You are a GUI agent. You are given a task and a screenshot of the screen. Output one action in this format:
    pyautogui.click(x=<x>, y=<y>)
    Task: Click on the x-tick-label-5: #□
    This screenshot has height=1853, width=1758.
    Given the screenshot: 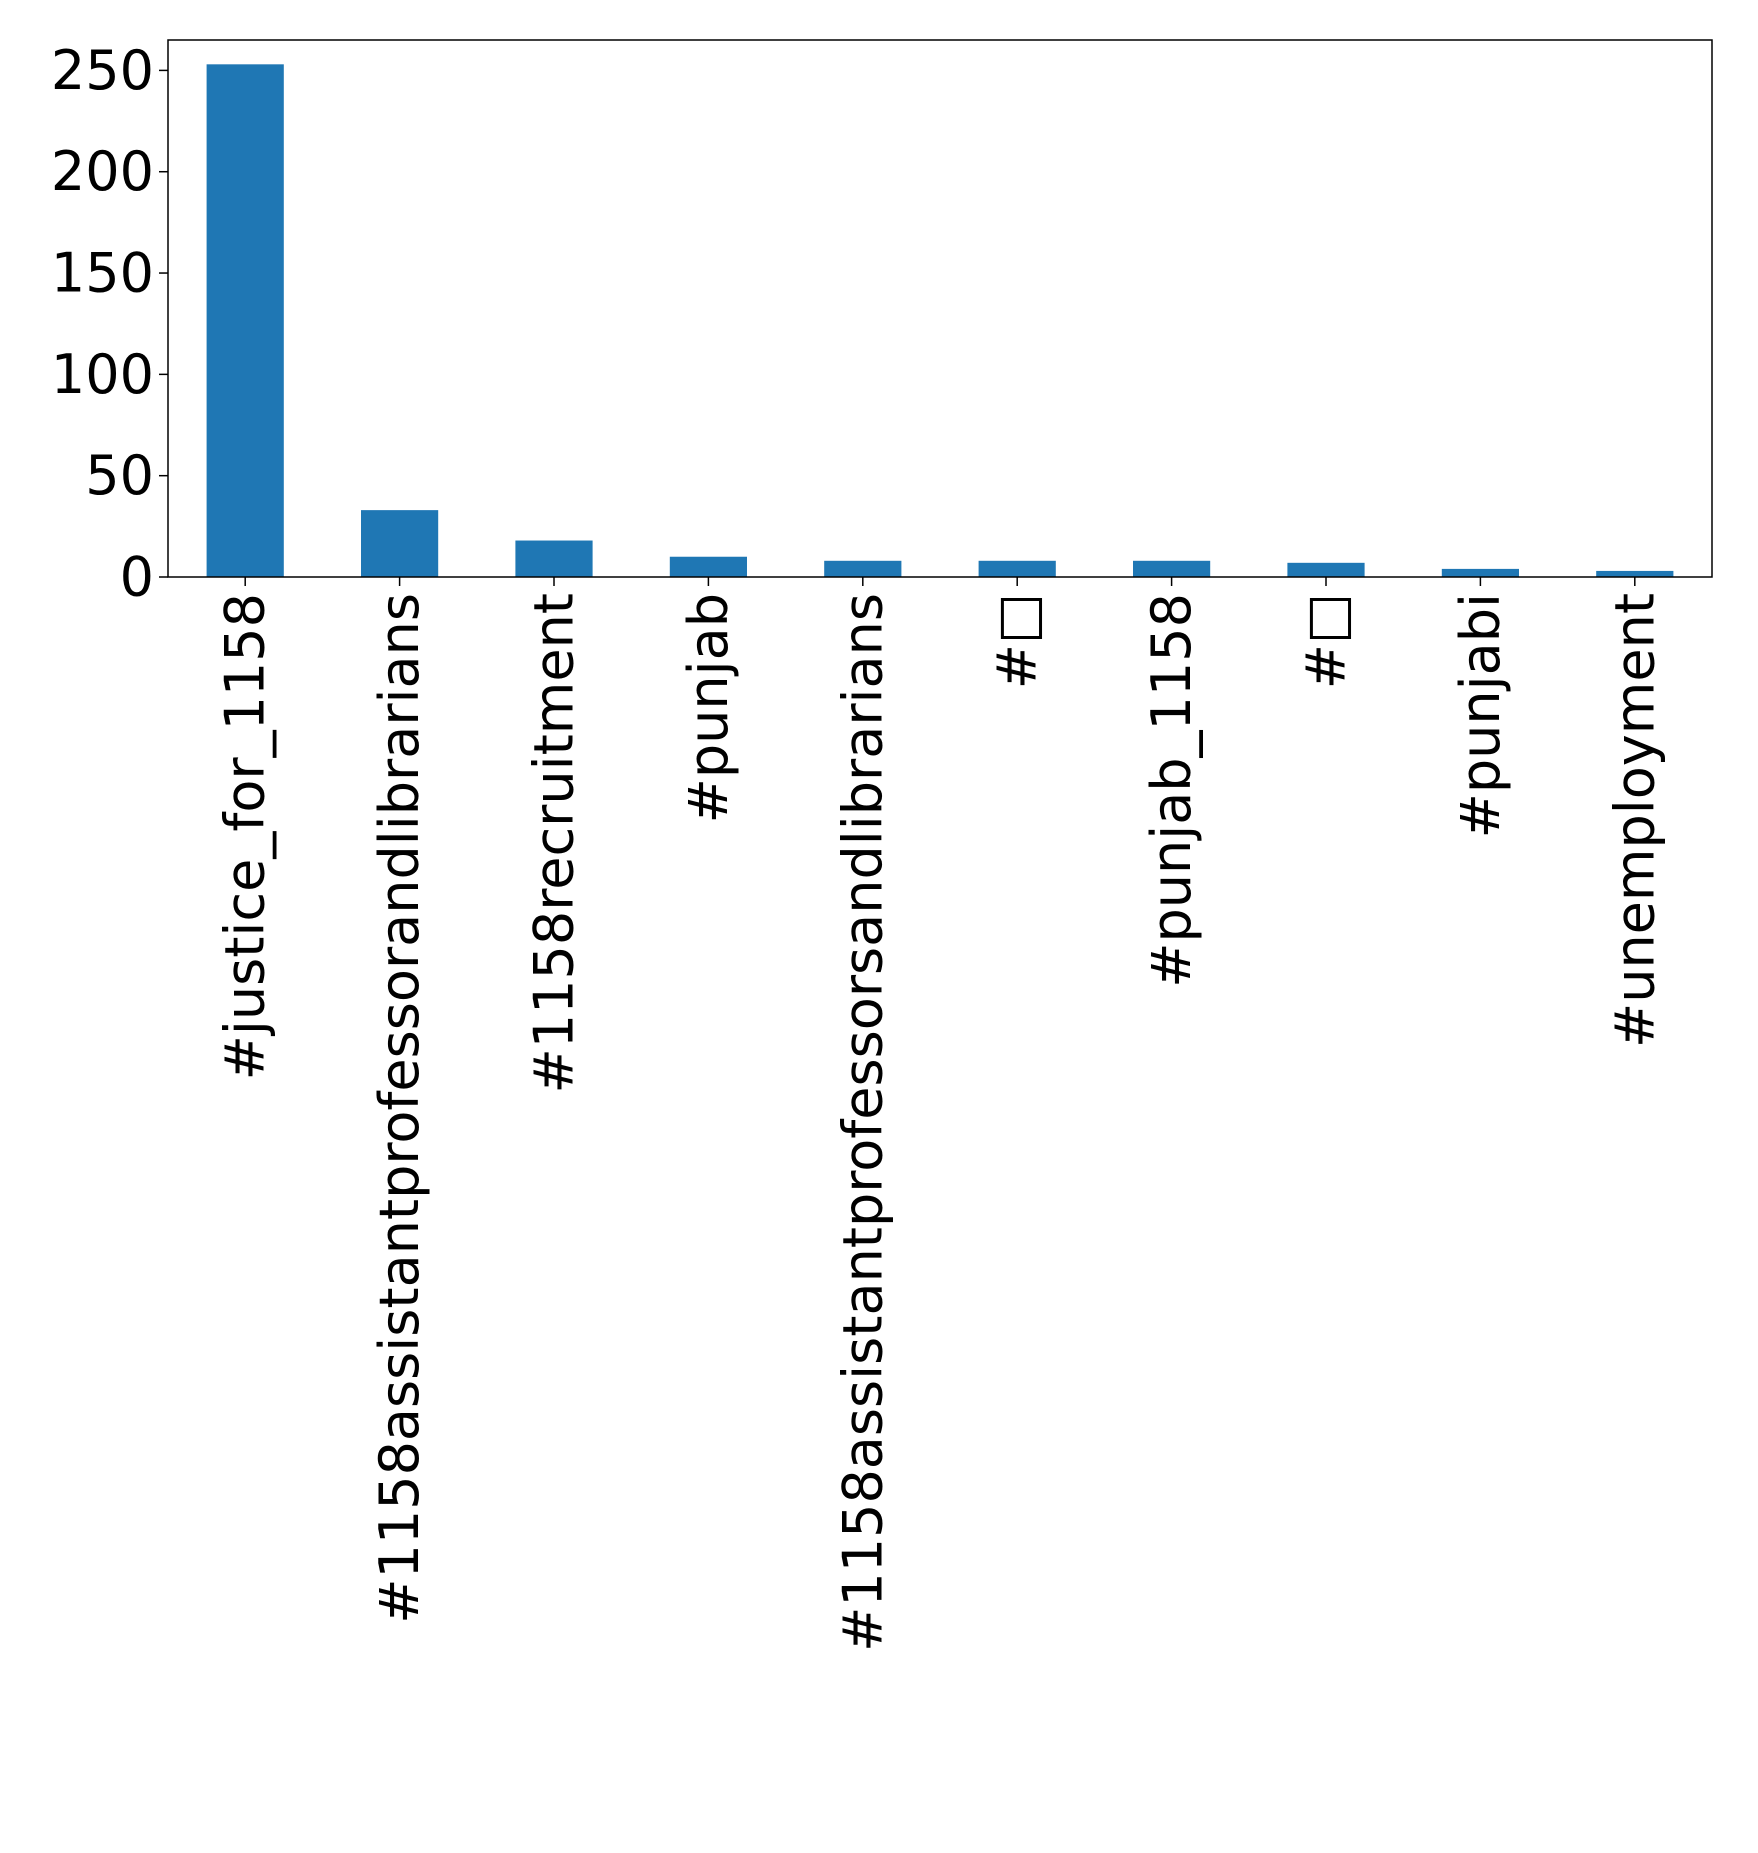 What is the action you would take?
    pyautogui.click(x=1017, y=641)
    